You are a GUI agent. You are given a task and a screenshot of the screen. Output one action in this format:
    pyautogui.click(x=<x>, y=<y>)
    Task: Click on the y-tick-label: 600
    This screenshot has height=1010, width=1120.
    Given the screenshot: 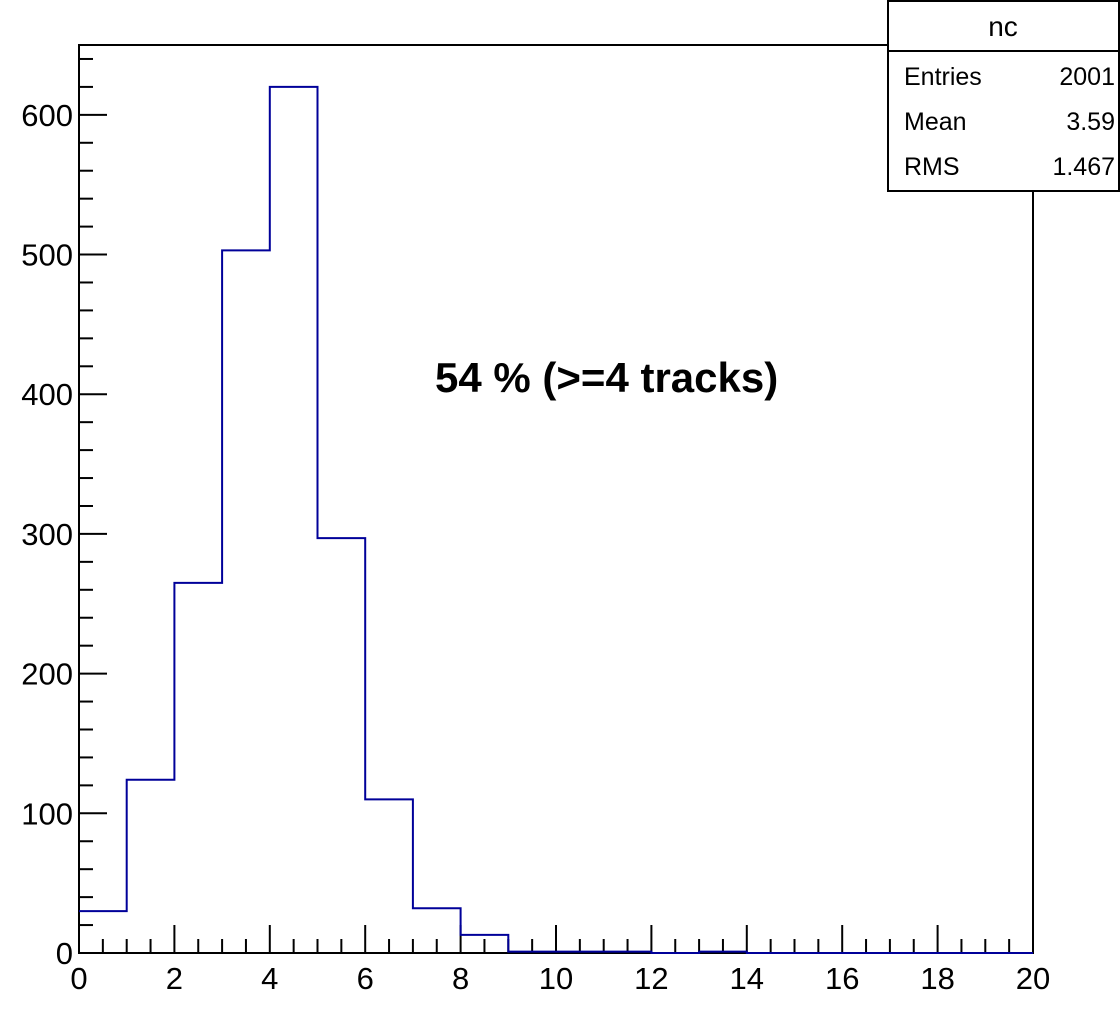 What is the action you would take?
    pyautogui.click(x=47, y=115)
    